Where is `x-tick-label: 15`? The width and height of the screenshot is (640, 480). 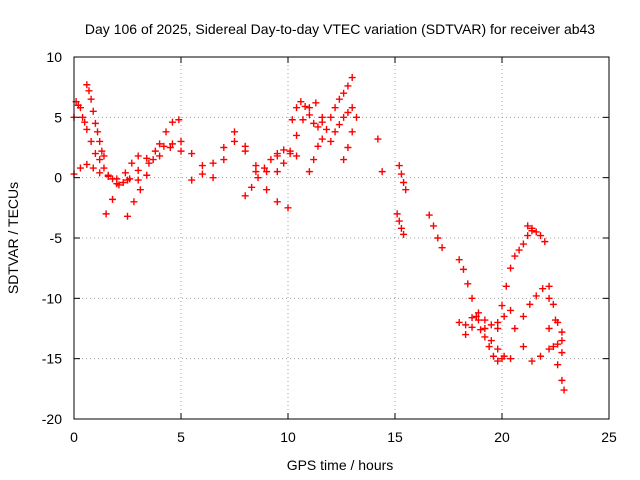
x-tick-label: 15 is located at coordinates (395, 437).